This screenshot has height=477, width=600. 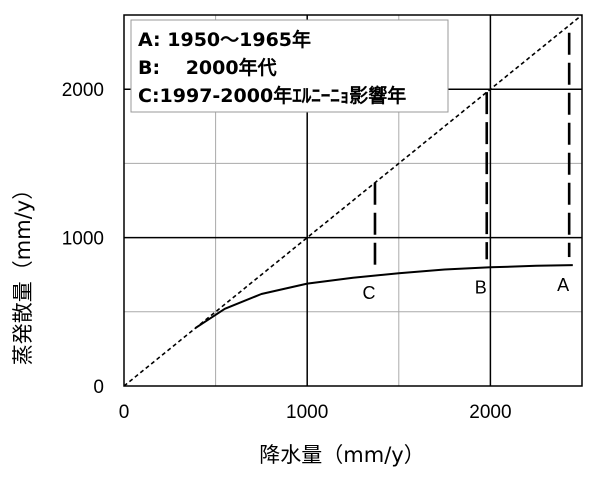 I want to click on y-tick-label: 1000, so click(x=83, y=239).